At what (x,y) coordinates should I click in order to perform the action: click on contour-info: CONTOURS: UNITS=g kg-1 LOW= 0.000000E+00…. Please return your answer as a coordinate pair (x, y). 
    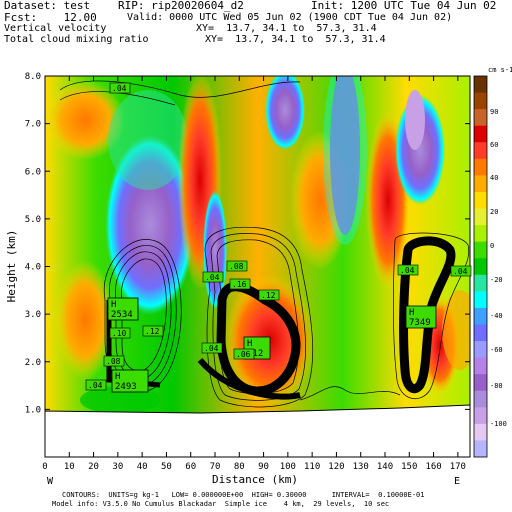
    Looking at the image, I should click on (243, 495).